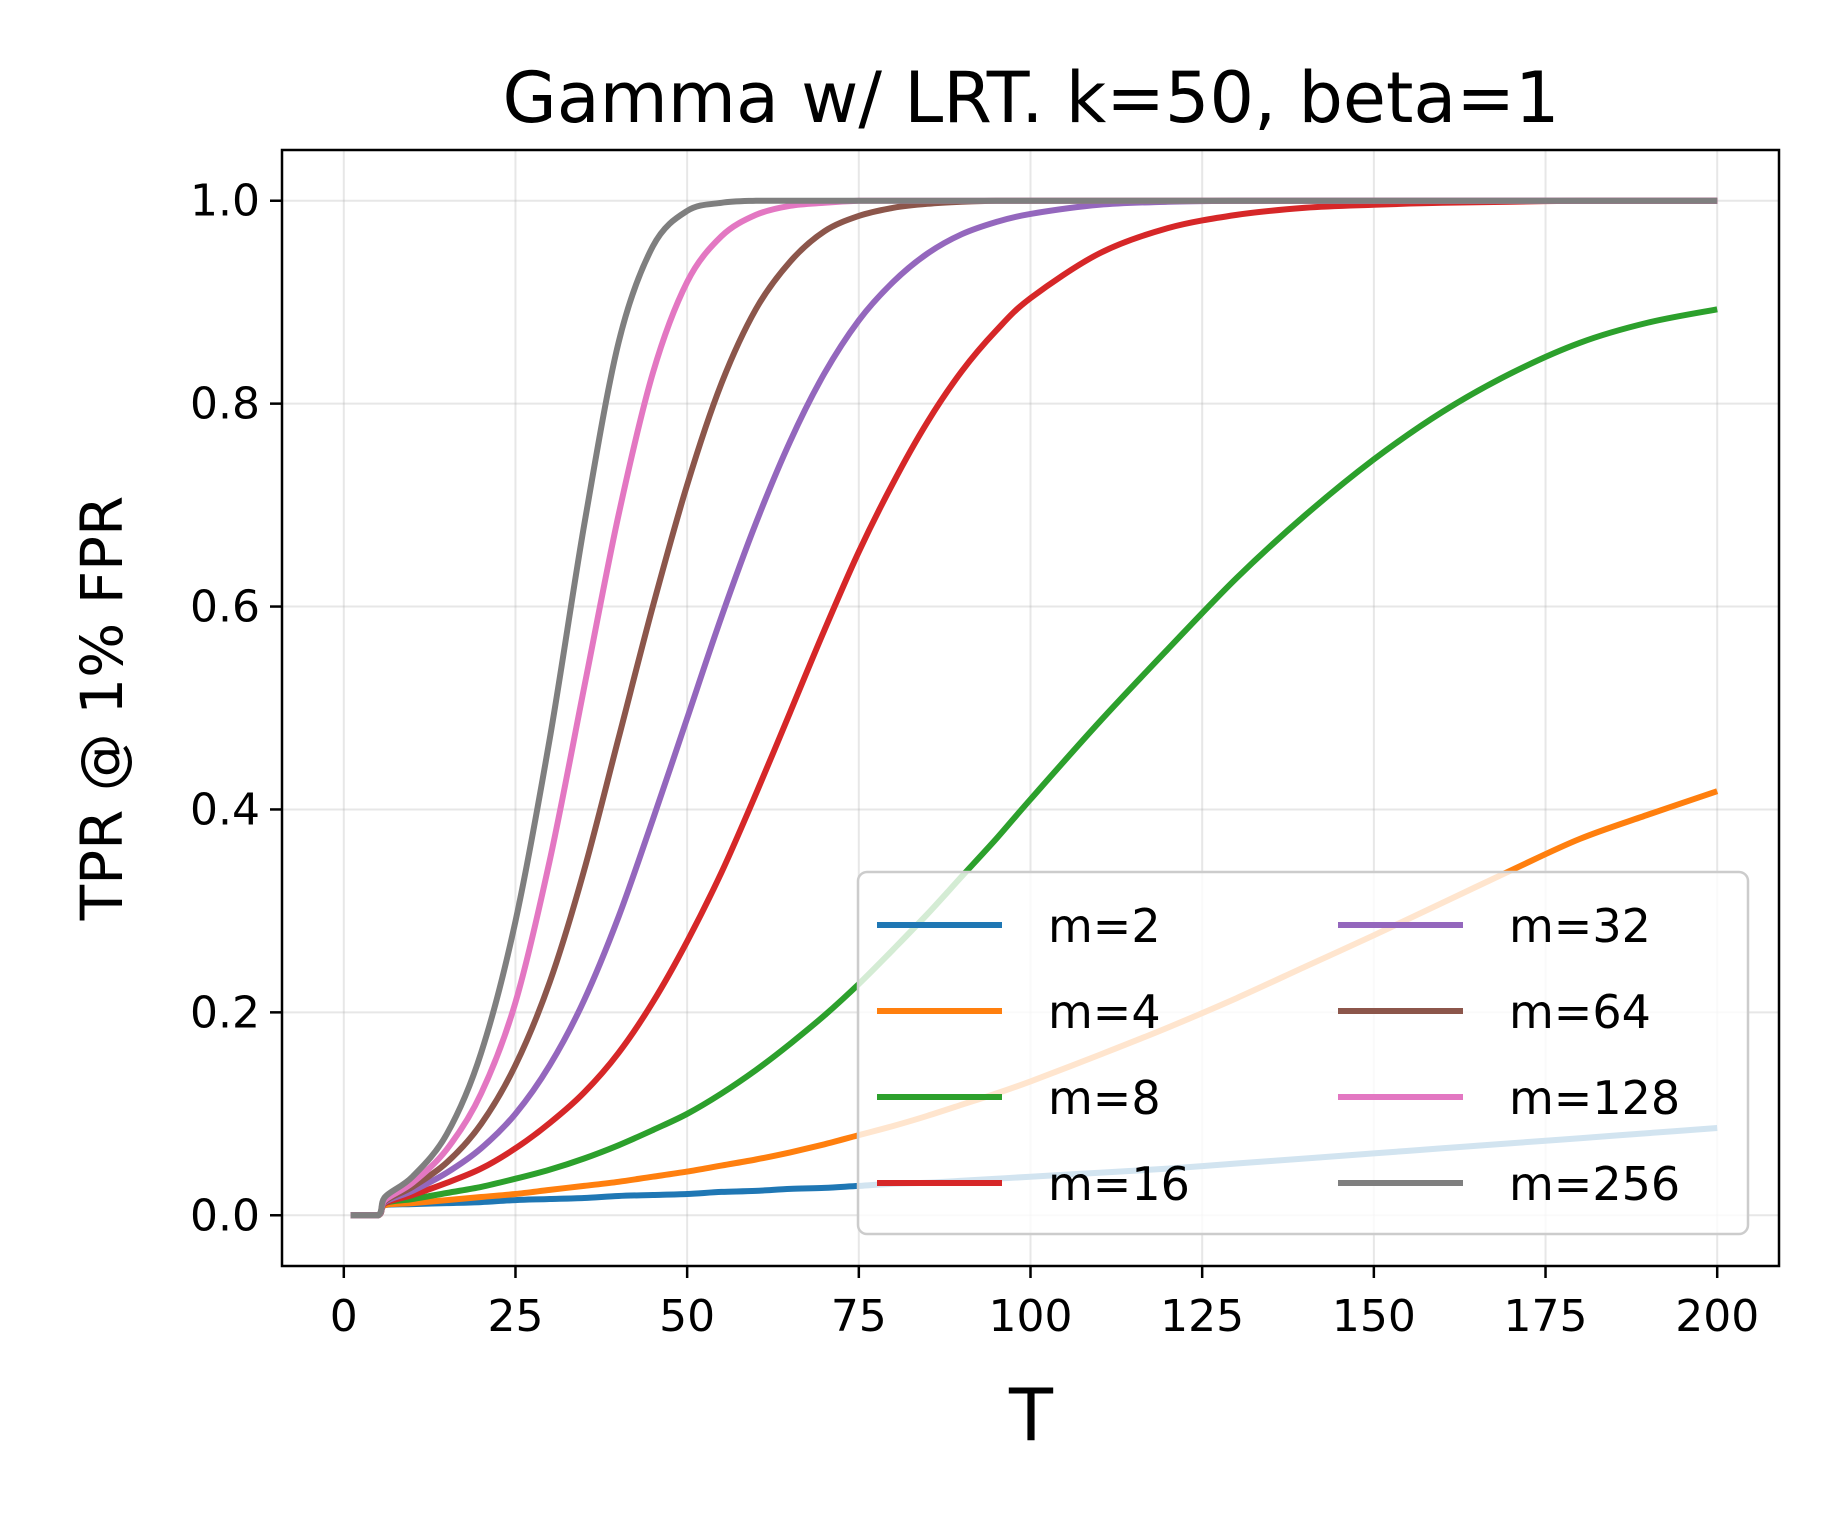 Image resolution: width=1827 pixels, height=1522 pixels. What do you see at coordinates (1031, 1316) in the screenshot?
I see `x-tick-label-4: 100` at bounding box center [1031, 1316].